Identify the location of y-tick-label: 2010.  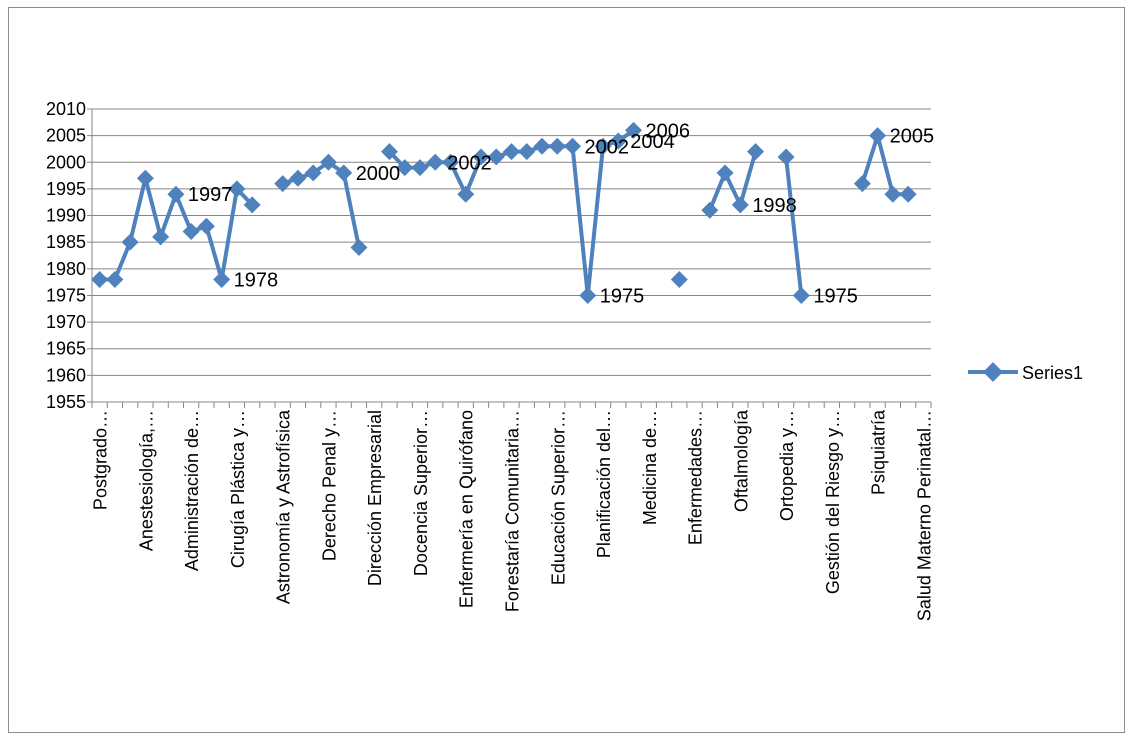
(66, 109).